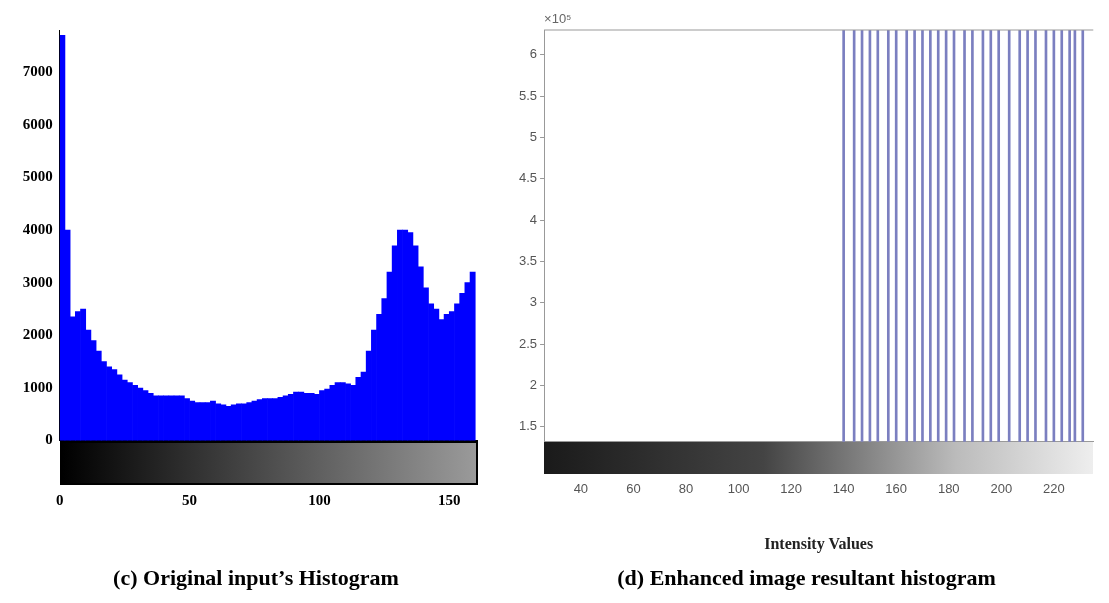 Image resolution: width=1109 pixels, height=603 pixels. Describe the element at coordinates (37, 334) in the screenshot. I see `y-tick-label: 2000` at that location.